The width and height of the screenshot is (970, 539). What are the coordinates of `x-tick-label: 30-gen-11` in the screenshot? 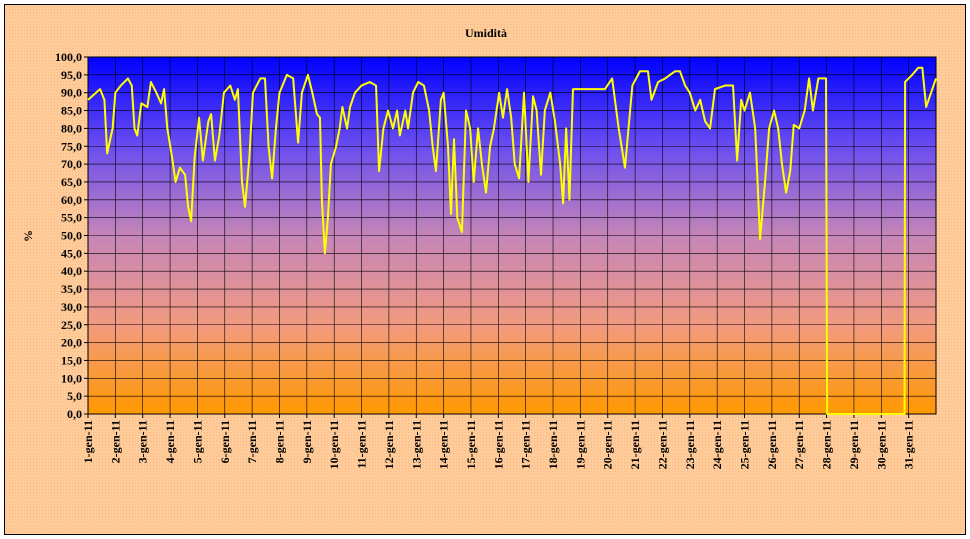 It's located at (881, 444).